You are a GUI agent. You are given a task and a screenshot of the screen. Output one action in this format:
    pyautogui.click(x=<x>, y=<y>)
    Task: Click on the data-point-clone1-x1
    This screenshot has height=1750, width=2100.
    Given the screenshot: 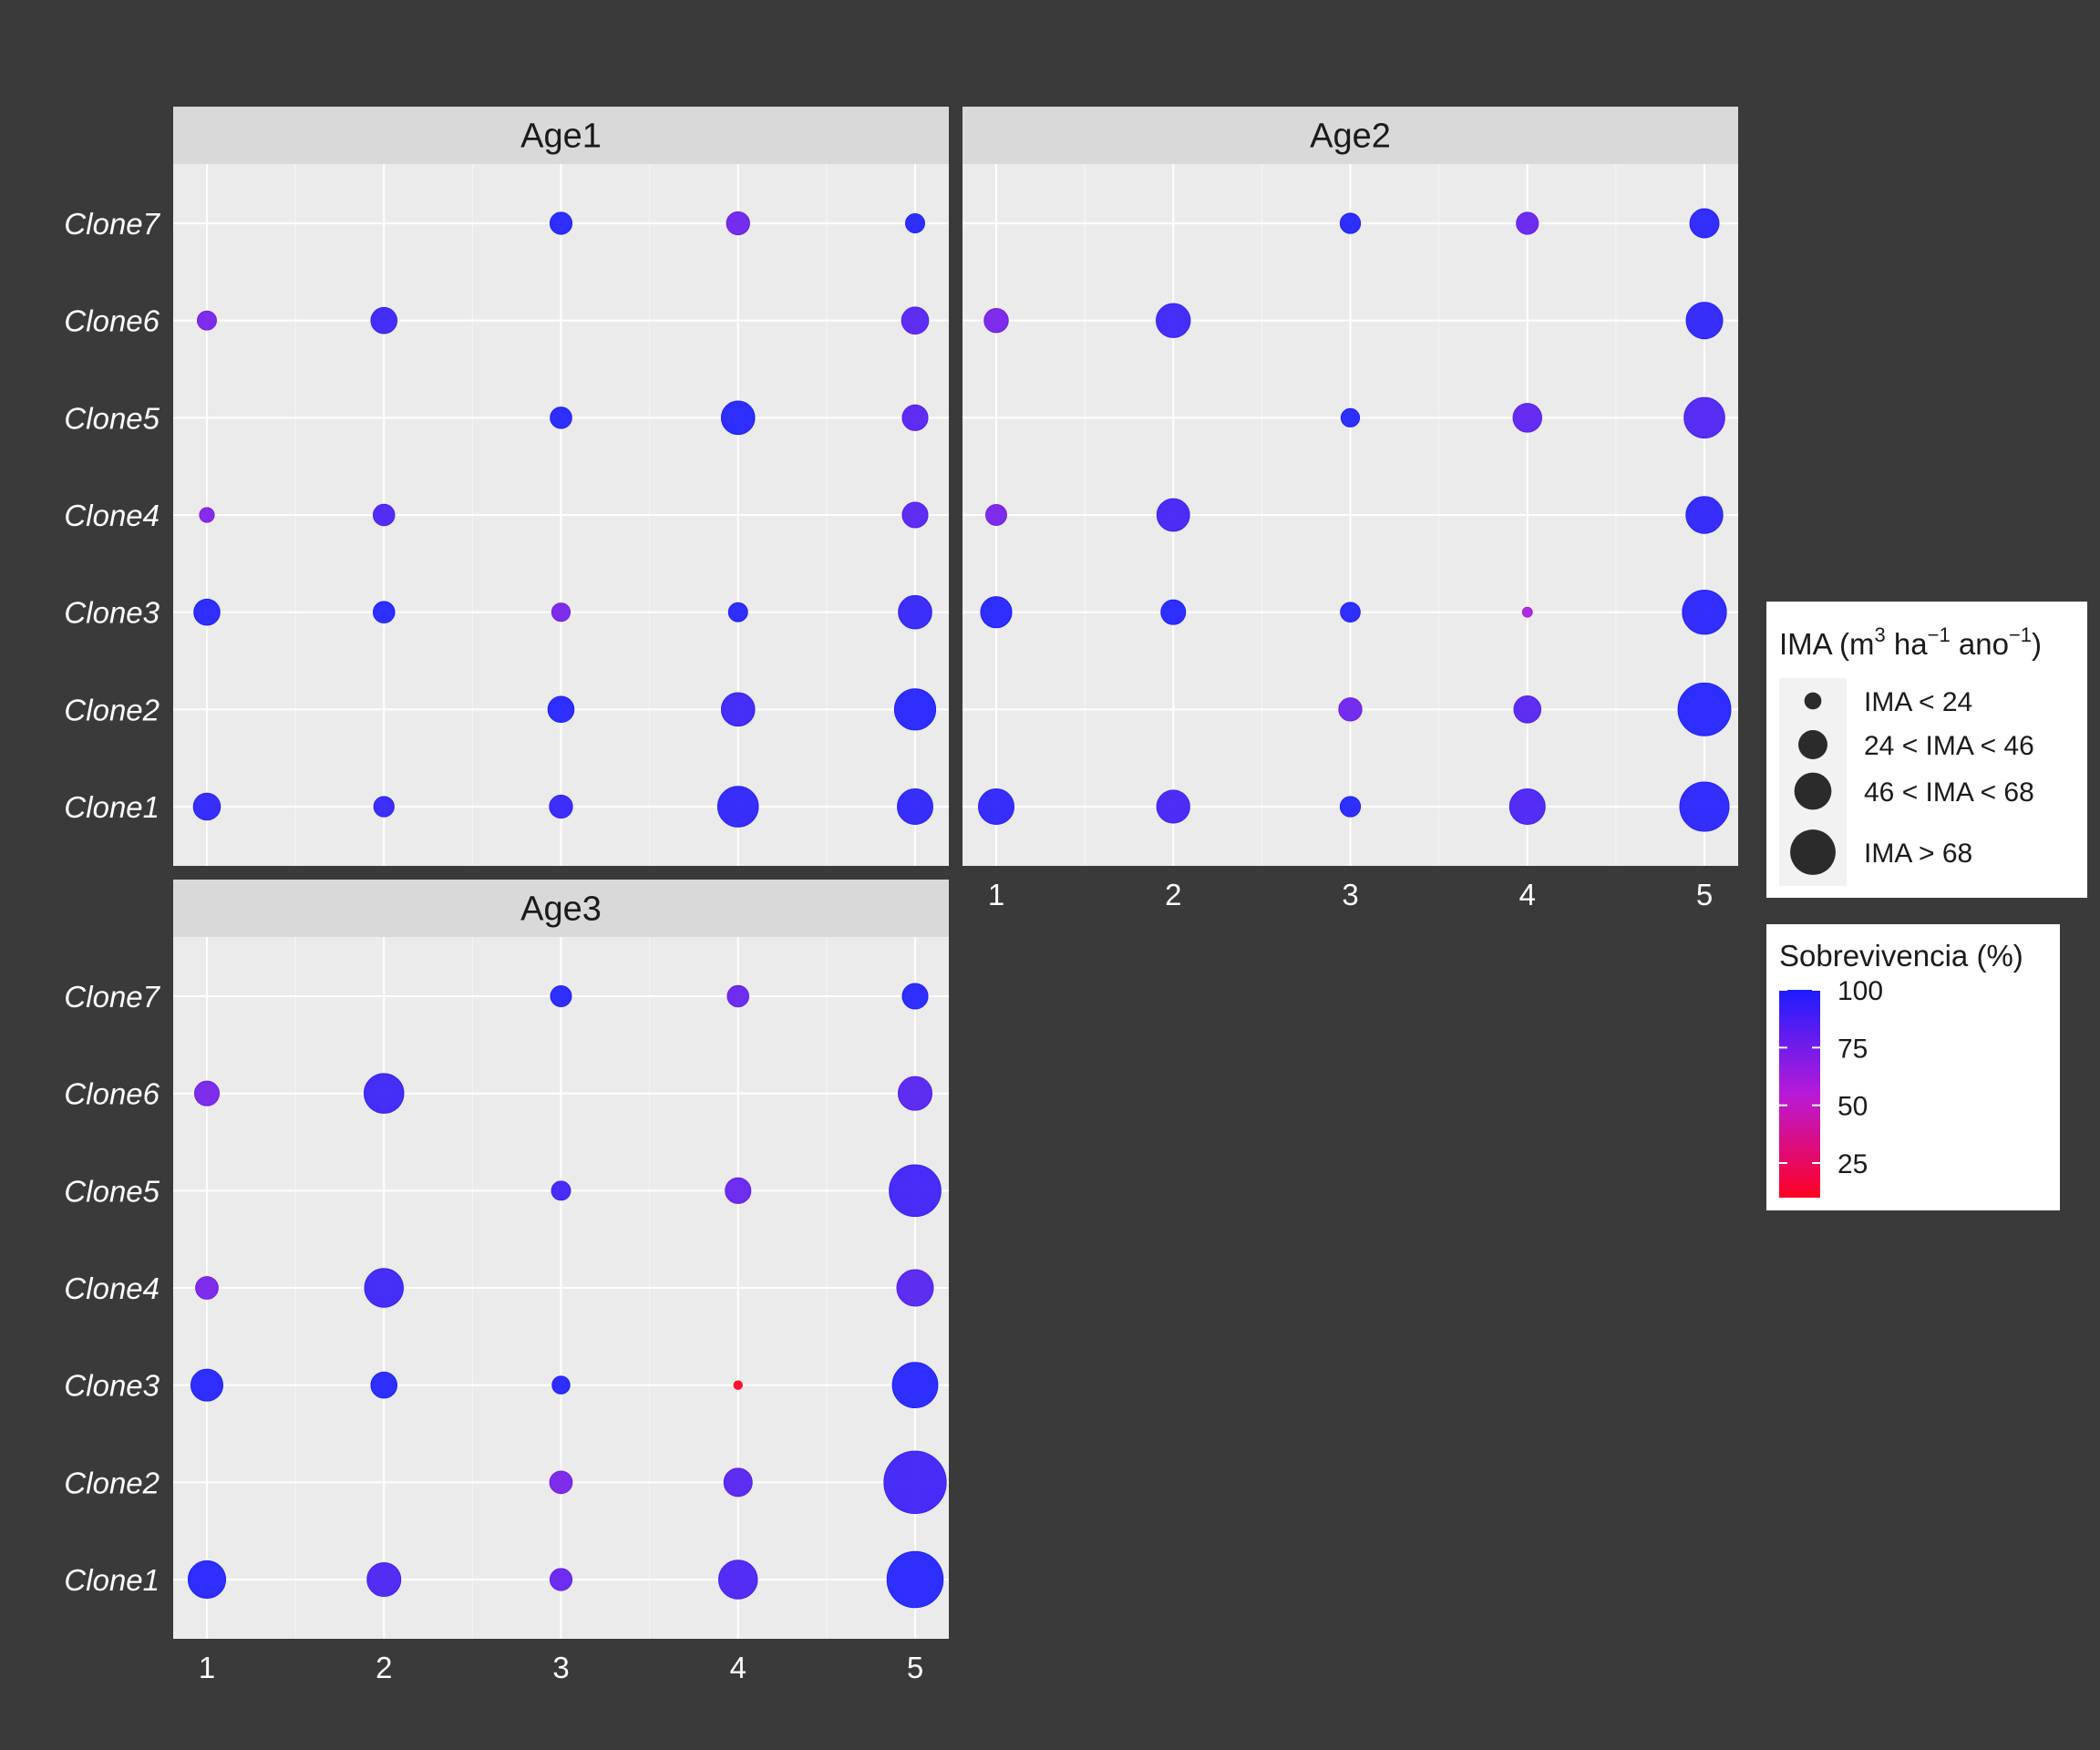 What is the action you would take?
    pyautogui.click(x=206, y=806)
    